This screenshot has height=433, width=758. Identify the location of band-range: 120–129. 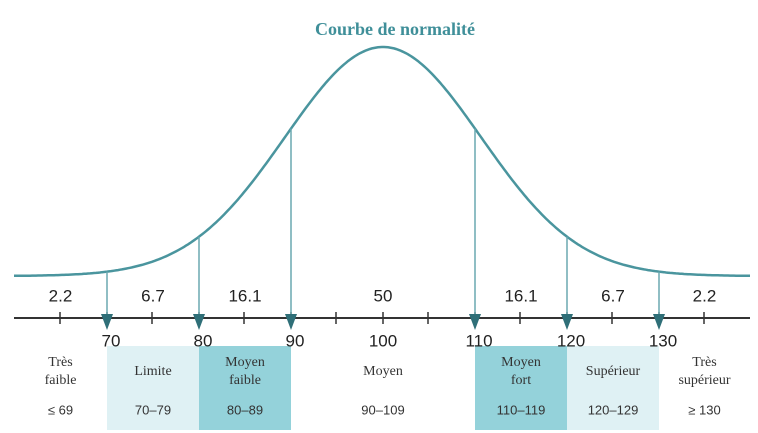
(613, 409).